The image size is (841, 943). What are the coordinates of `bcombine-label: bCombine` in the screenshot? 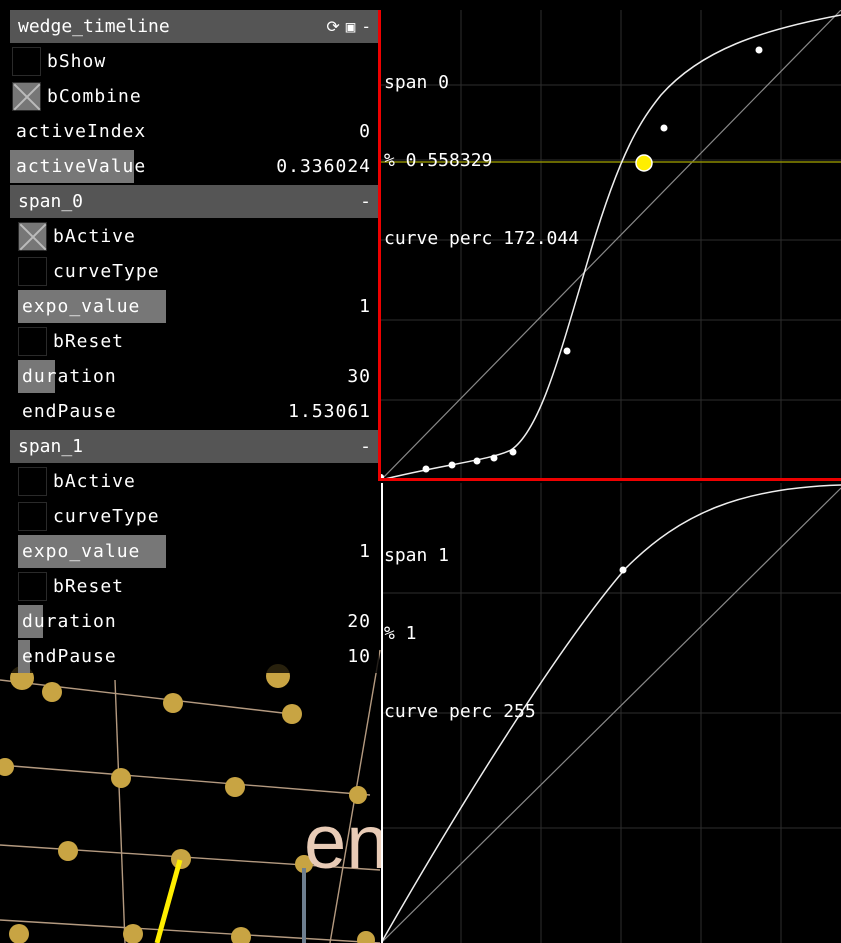 It's located at (94, 96).